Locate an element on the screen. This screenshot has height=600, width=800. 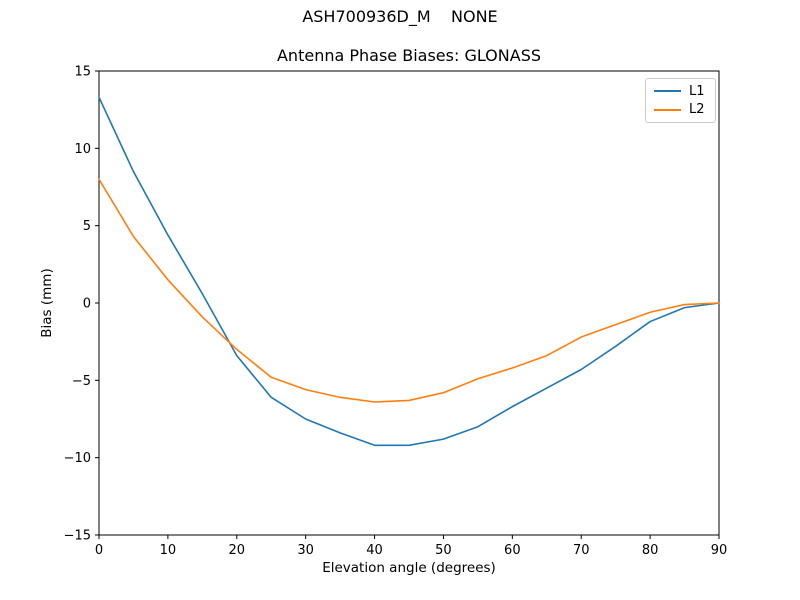
legend-line-swatch-l1 is located at coordinates (667, 91).